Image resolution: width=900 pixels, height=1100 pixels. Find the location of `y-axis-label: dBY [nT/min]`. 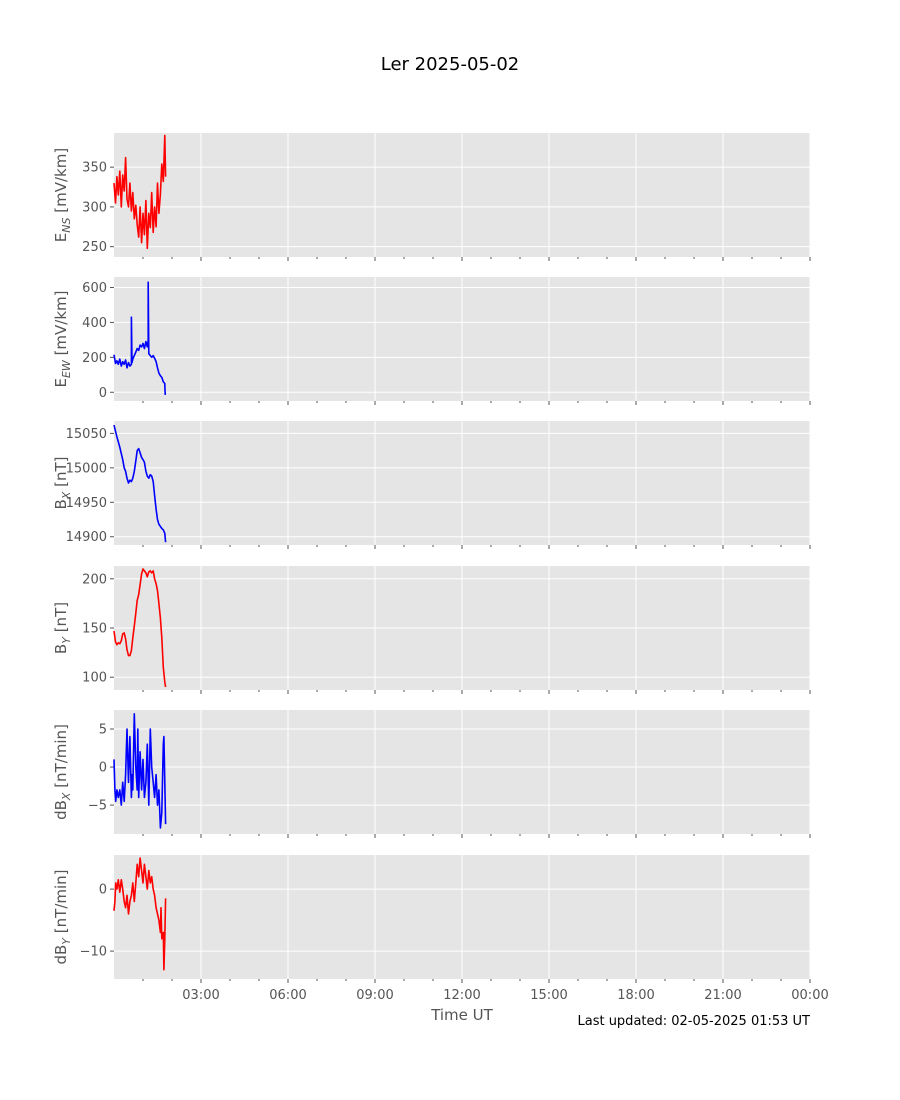

y-axis-label: dBY [nT/min] is located at coordinates (62, 916).